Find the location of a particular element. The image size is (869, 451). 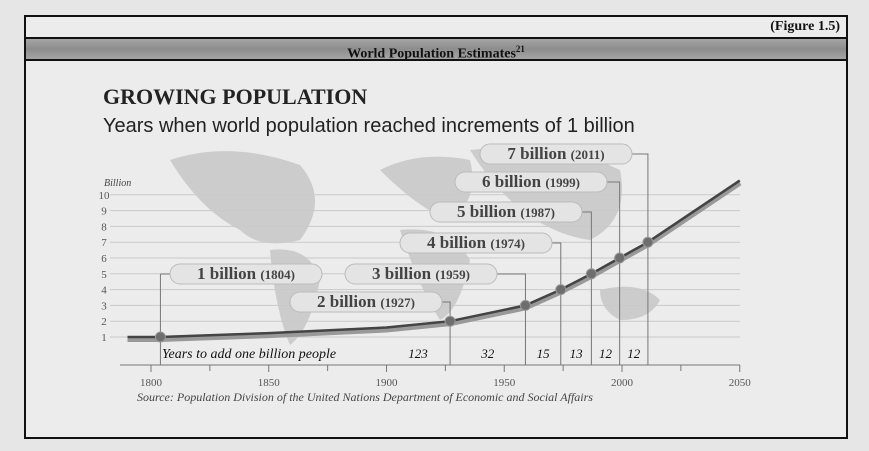

milestone-label: 3 billion (1959) is located at coordinates (421, 273).